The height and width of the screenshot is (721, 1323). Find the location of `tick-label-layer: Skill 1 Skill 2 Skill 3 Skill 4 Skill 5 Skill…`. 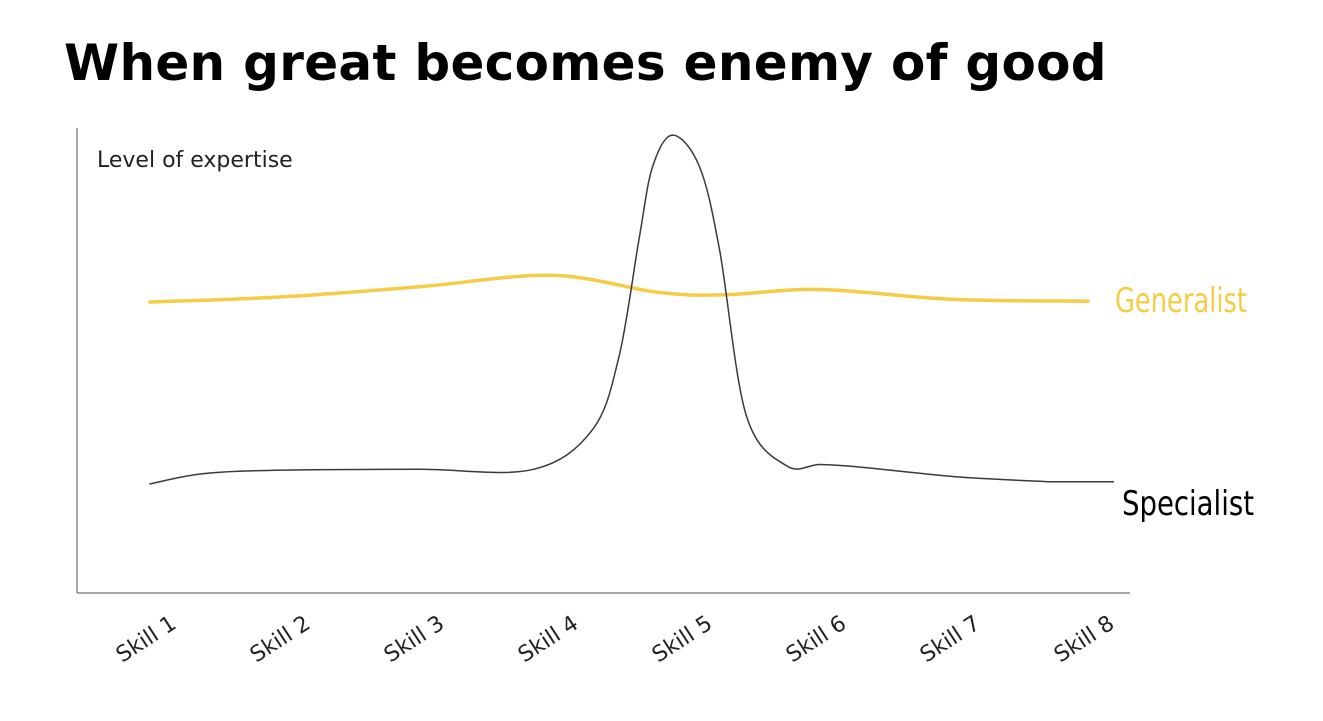

tick-label-layer: Skill 1 Skill 2 Skill 3 Skill 4 Skill 5 Skill… is located at coordinates (615, 639).